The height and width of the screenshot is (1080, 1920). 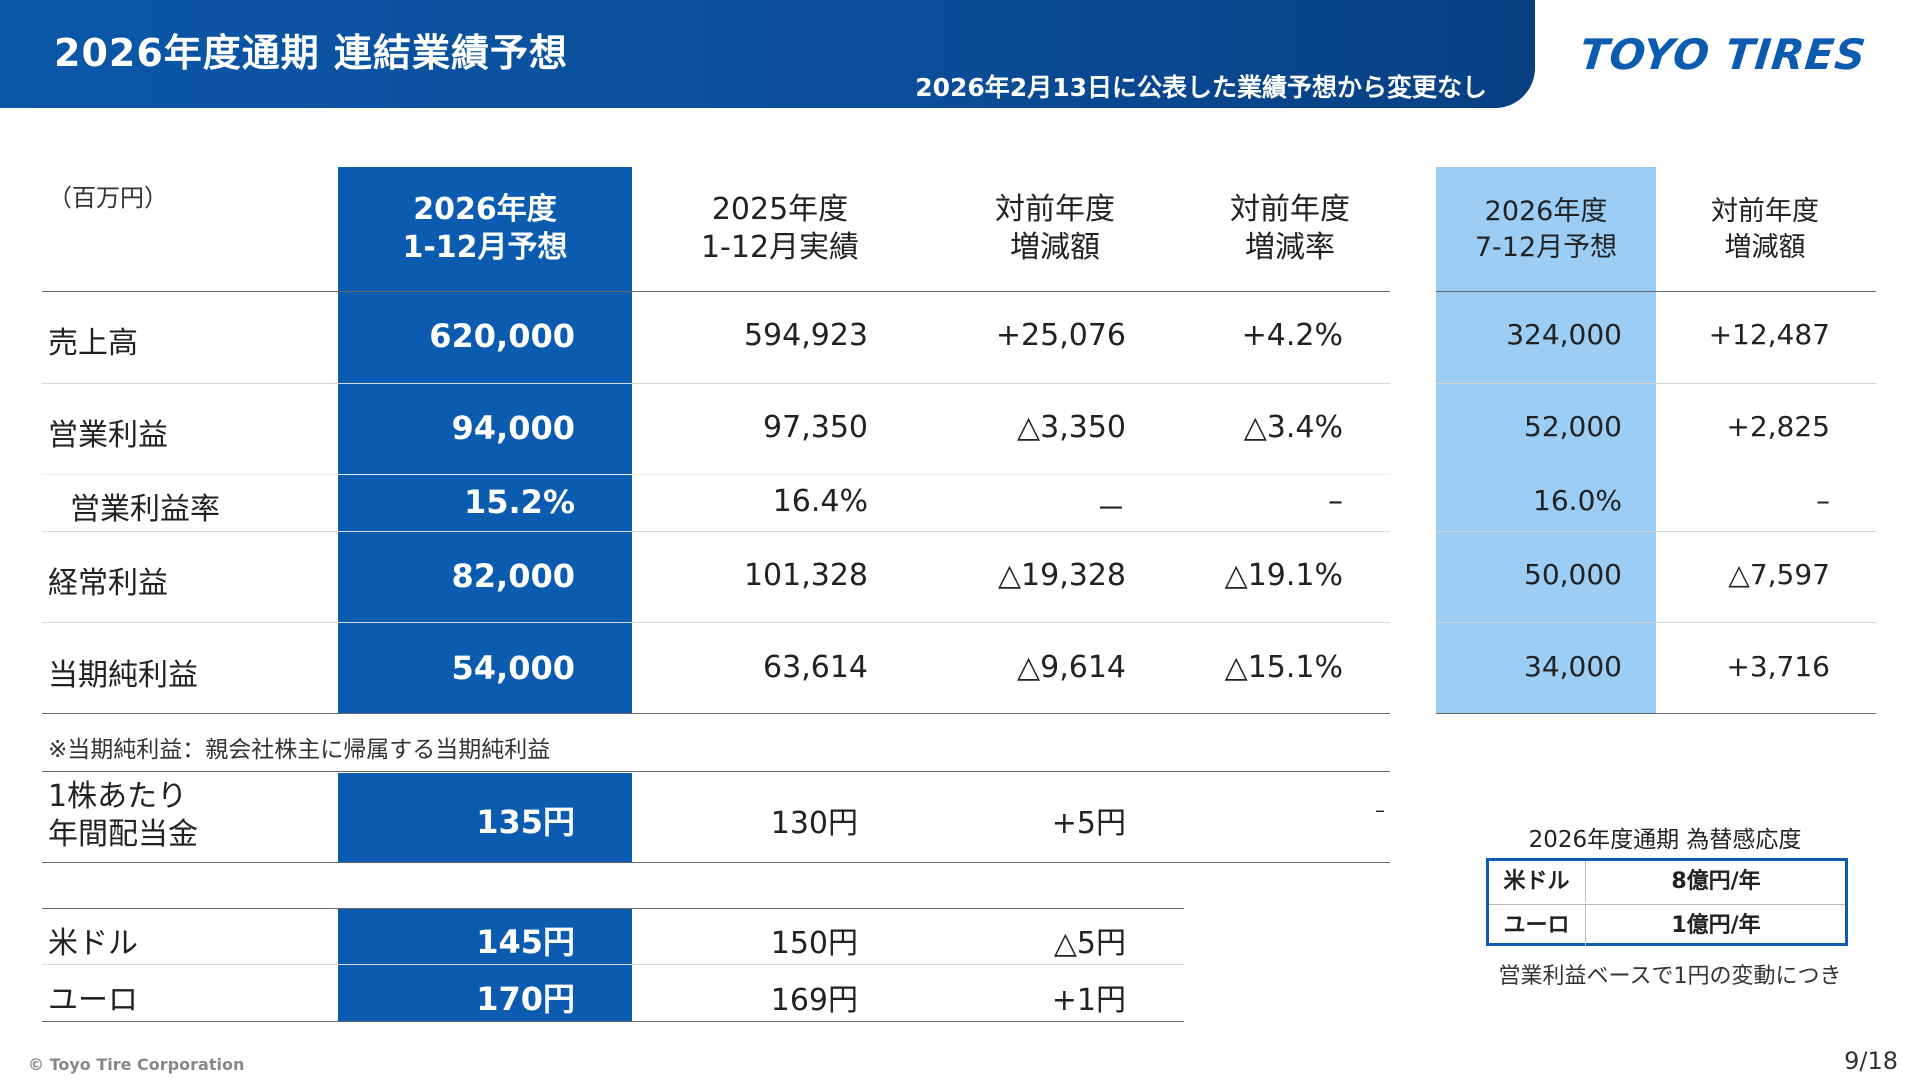 I want to click on table-cell: △19.1%, so click(x=1283, y=575).